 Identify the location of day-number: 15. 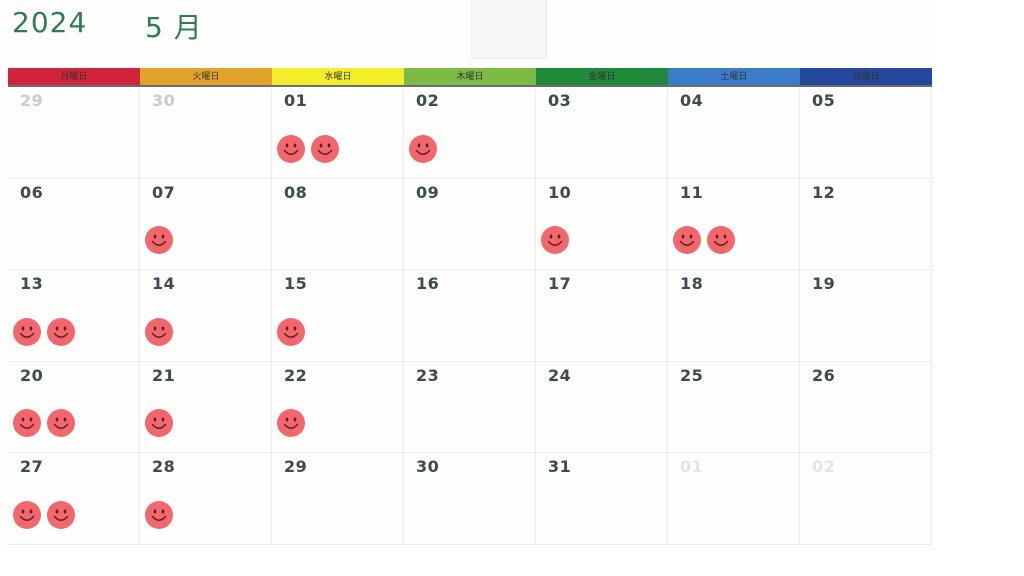
(296, 284).